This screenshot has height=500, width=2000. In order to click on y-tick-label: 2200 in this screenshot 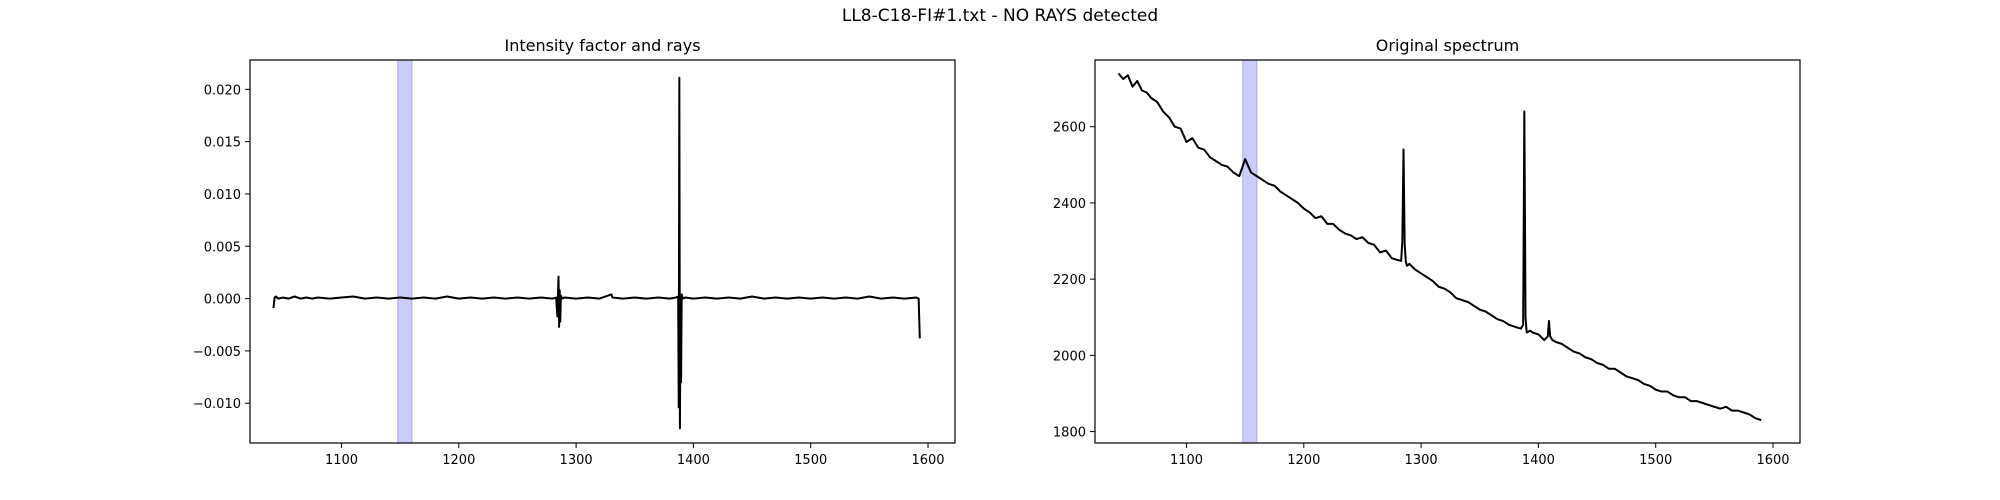, I will do `click(1069, 280)`.